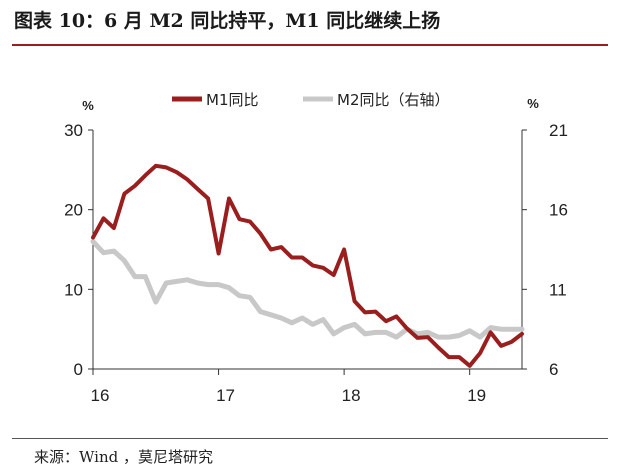 The width and height of the screenshot is (620, 474). Describe the element at coordinates (307, 289) in the screenshot. I see `series-line-m2` at that location.